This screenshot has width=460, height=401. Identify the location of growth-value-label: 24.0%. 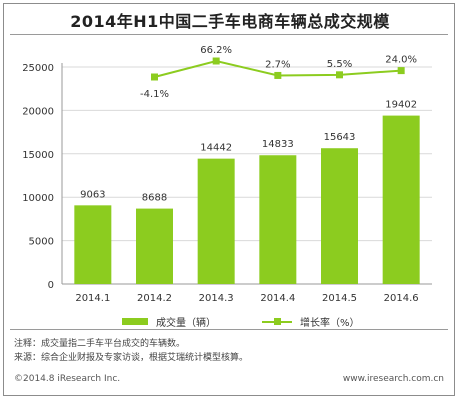
(401, 60).